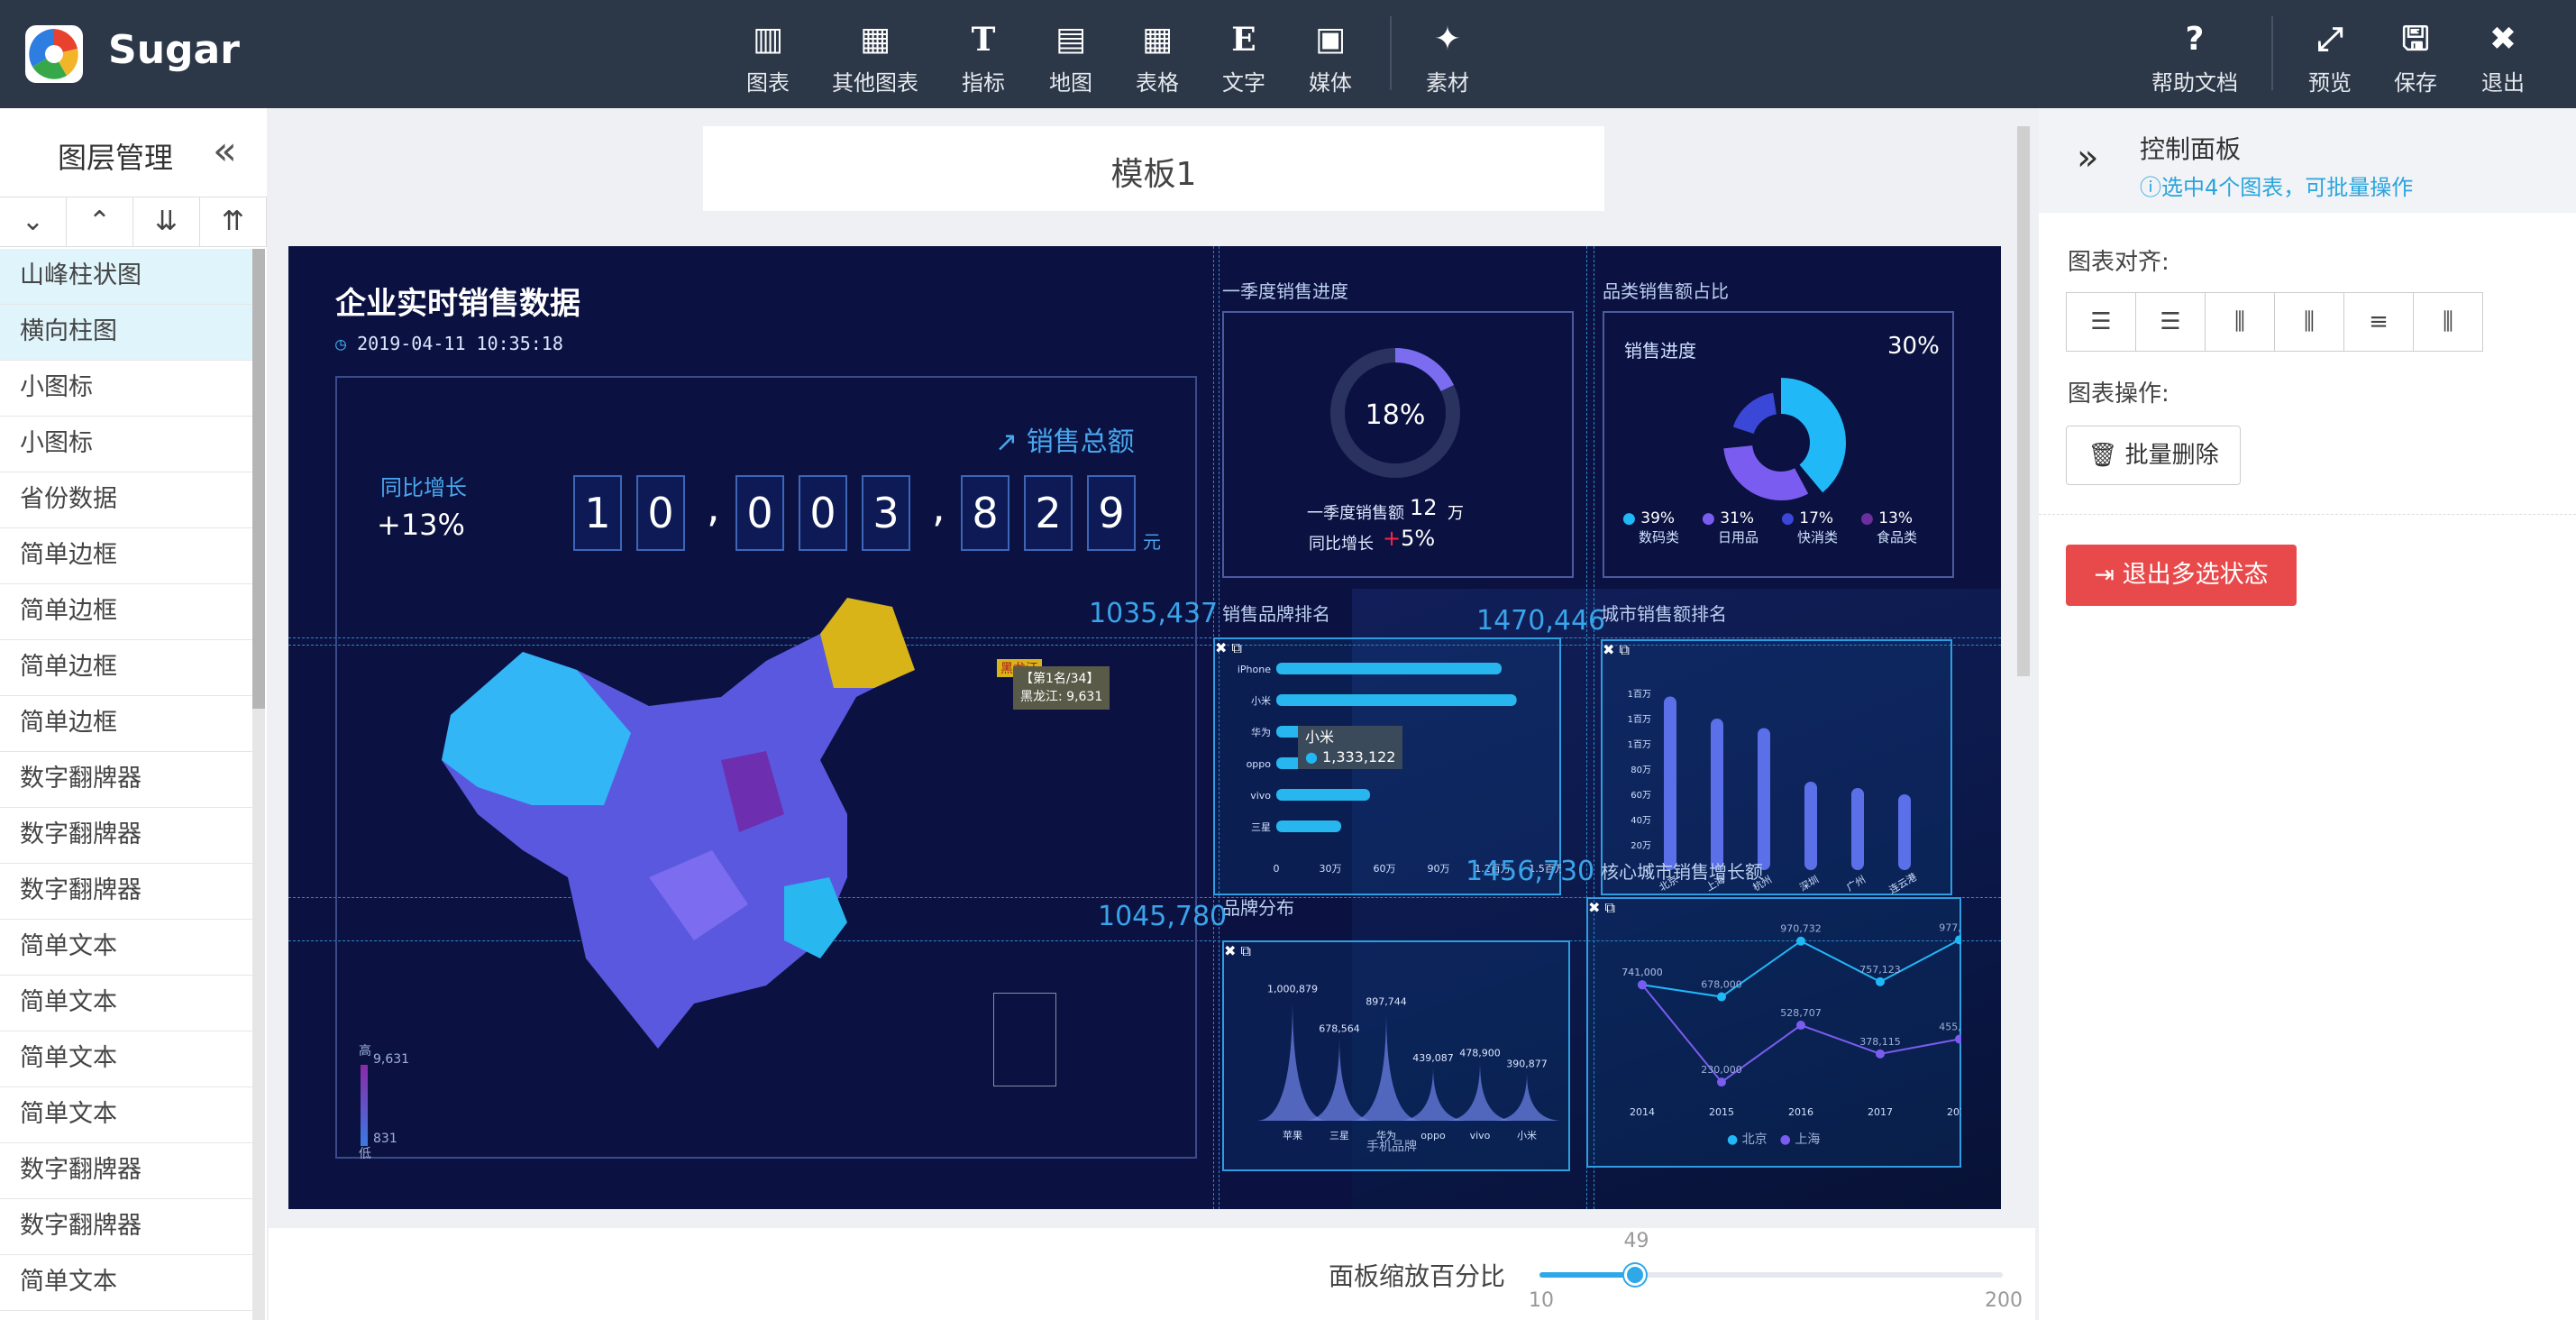  I want to click on layer-scrollbar, so click(258, 784).